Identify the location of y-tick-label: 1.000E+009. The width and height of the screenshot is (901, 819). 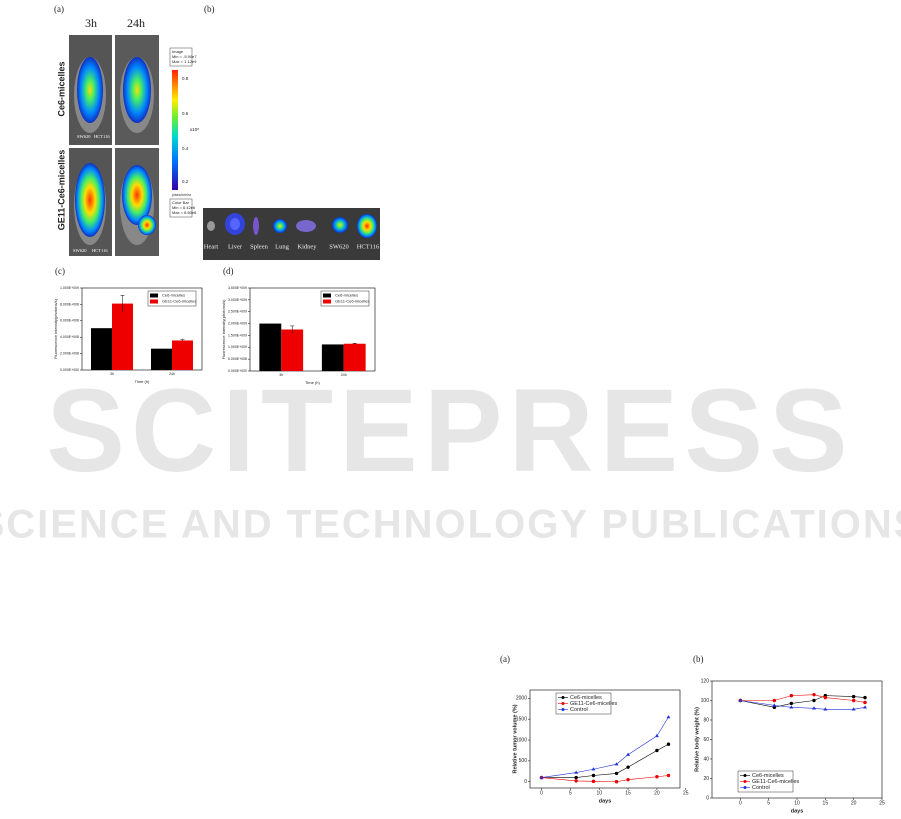
(69, 288).